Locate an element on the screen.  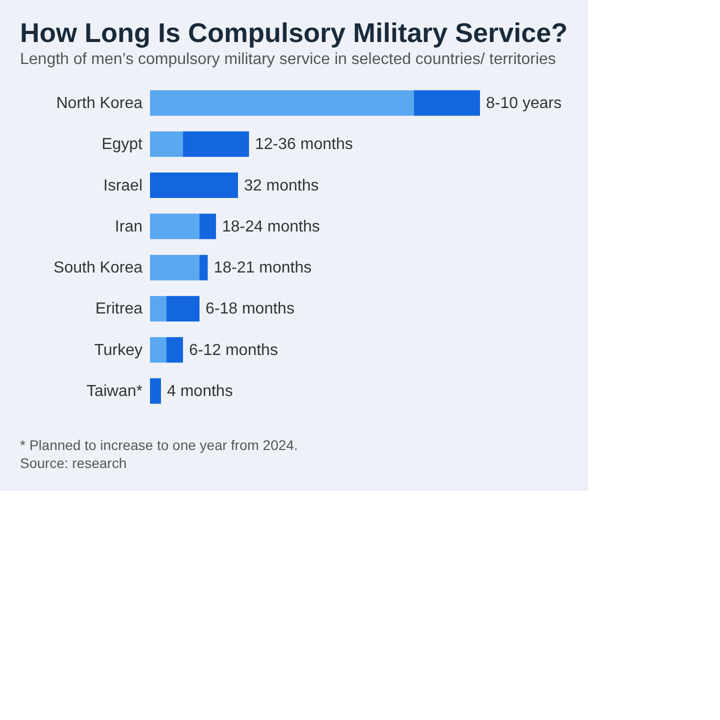
text: * Planned to increase to one year from 2024. is located at coordinates (159, 445).